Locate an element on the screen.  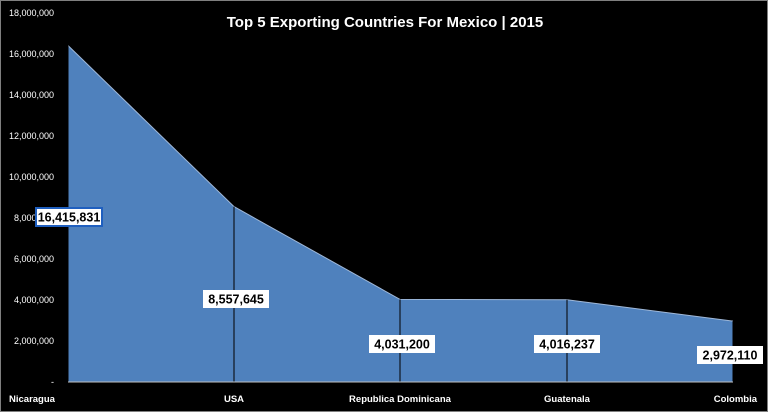
data-label: 16,415,831 is located at coordinates (69, 218).